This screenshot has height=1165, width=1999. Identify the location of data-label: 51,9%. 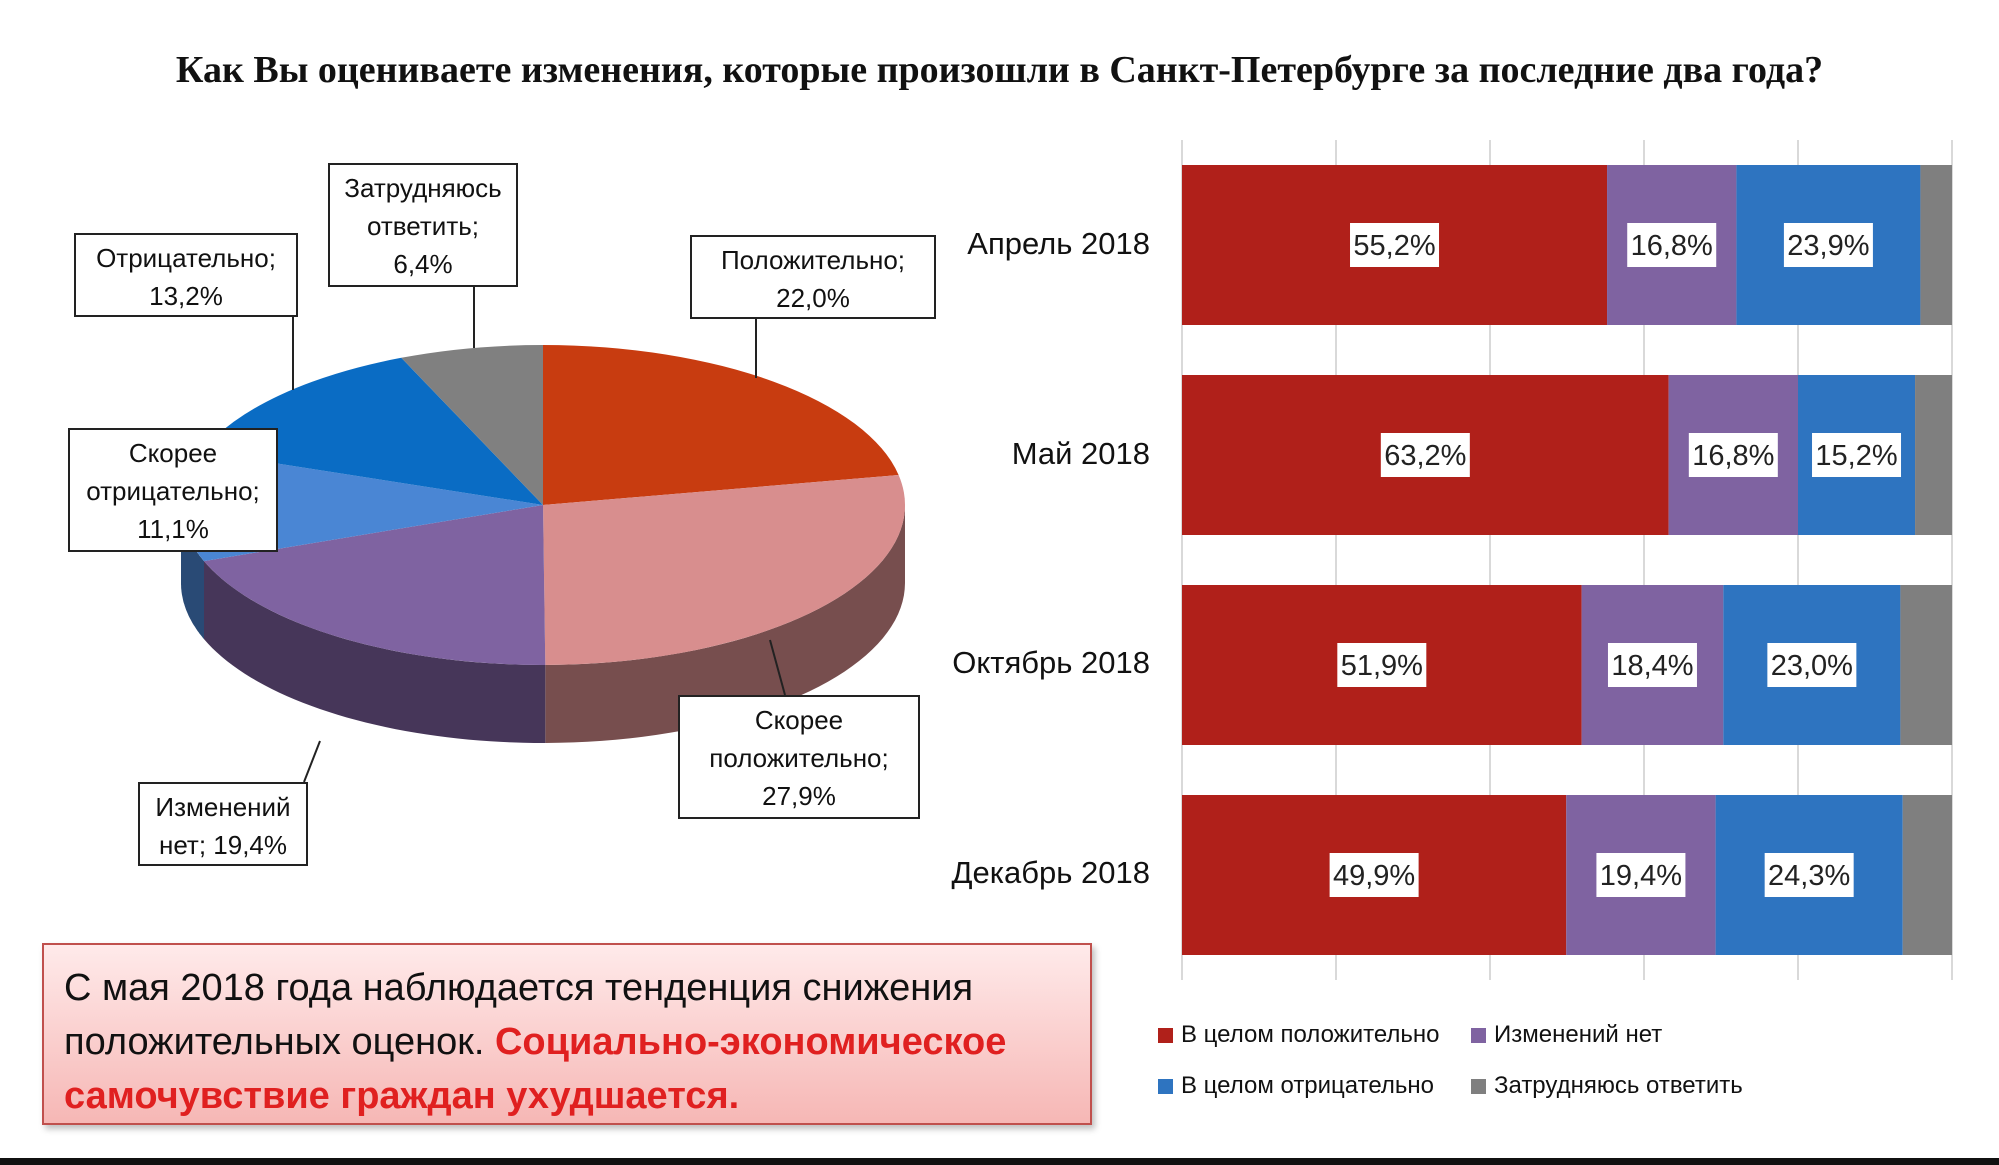
(1382, 666).